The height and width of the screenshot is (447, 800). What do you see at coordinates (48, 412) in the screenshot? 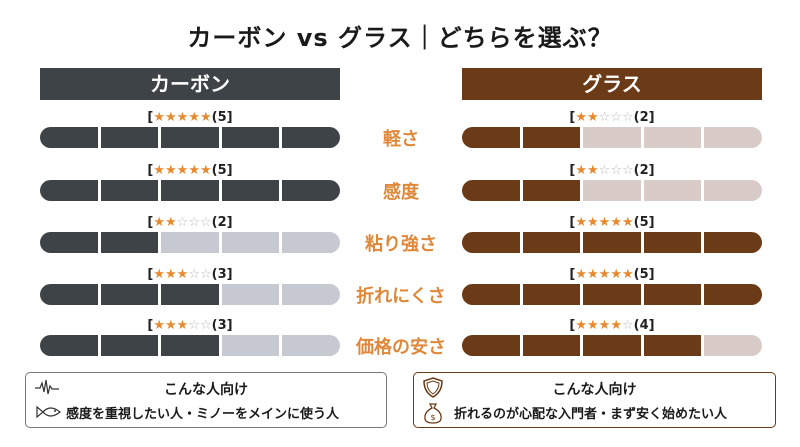
I see `fish-icon` at bounding box center [48, 412].